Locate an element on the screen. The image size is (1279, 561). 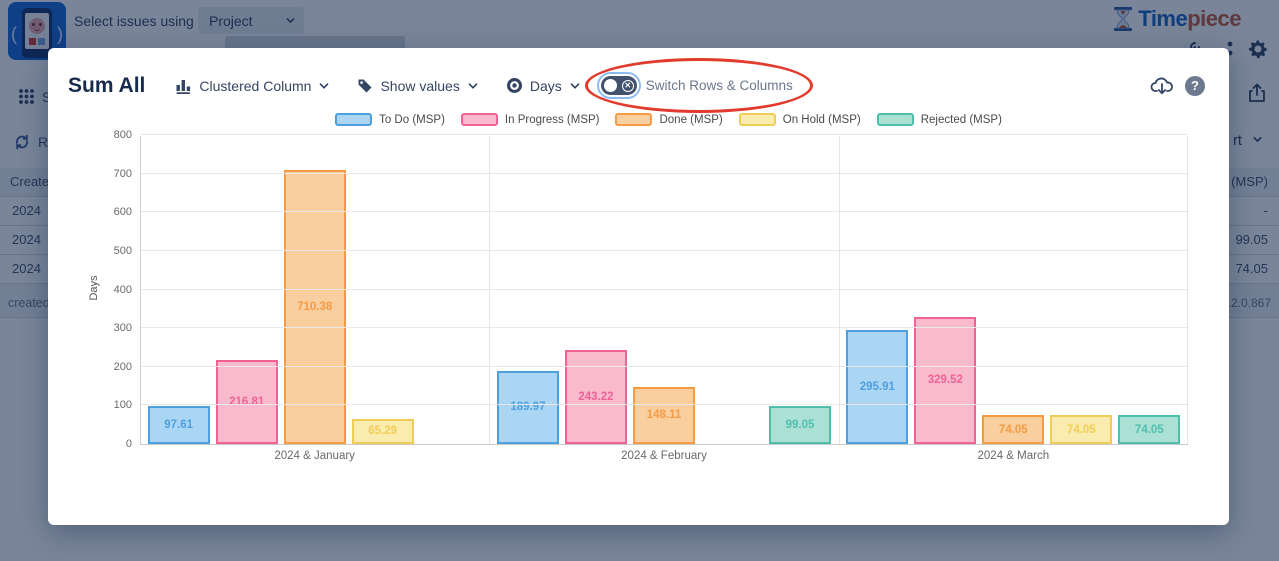
chart-type-dropdown: Clustered Column is located at coordinates (252, 85).